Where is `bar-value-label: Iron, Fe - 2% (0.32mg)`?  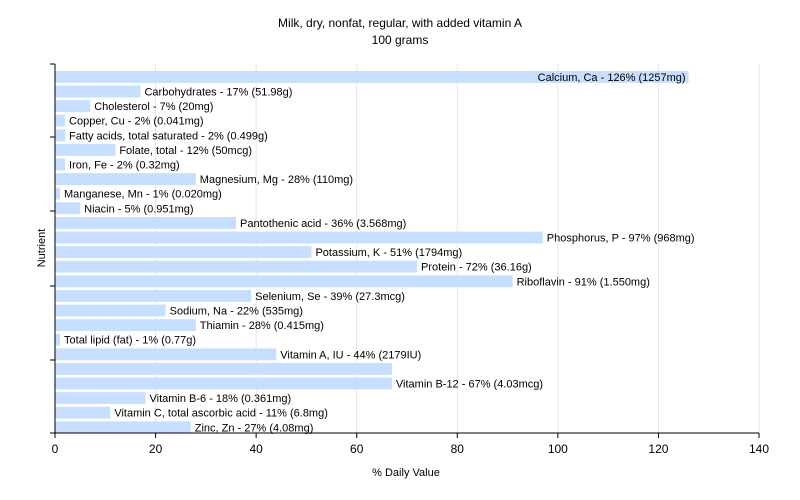 bar-value-label: Iron, Fe - 2% (0.32mg) is located at coordinates (124, 166).